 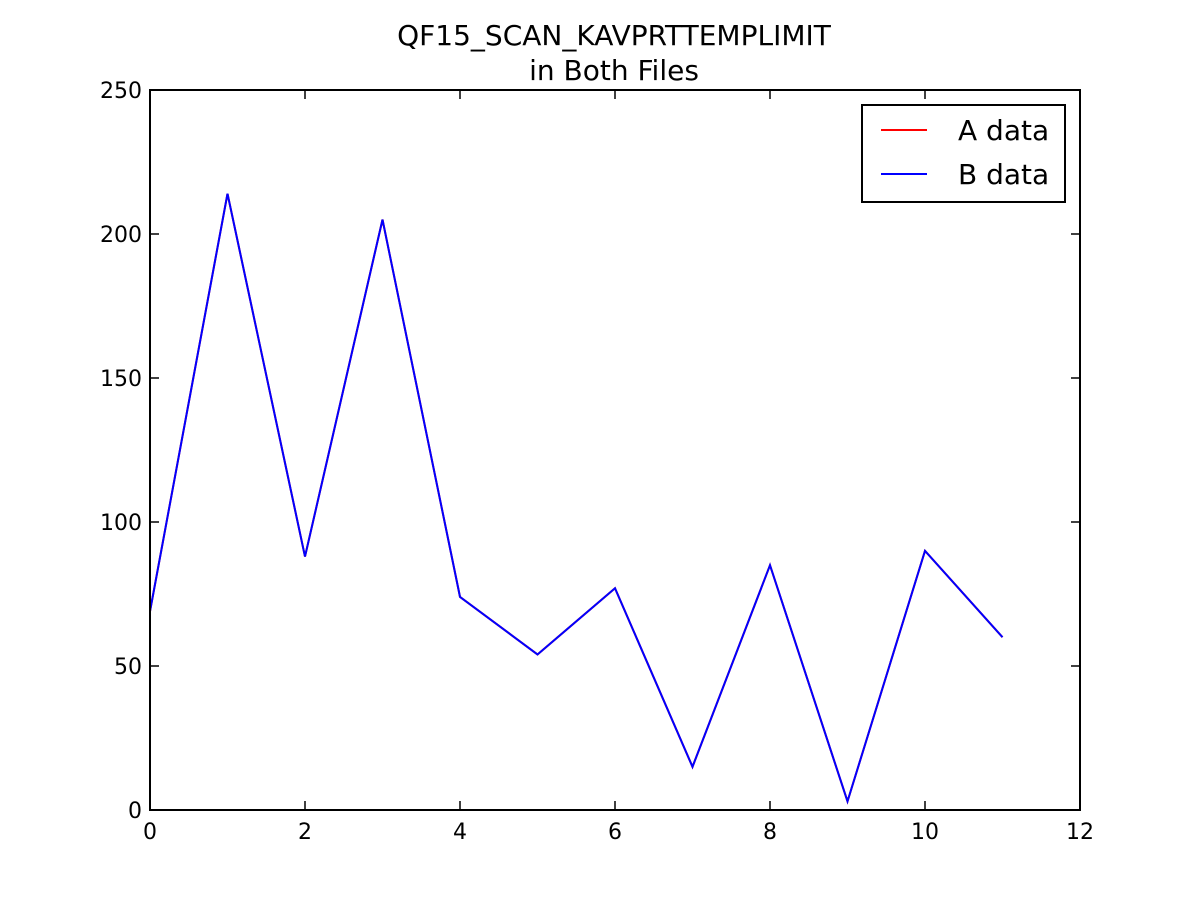 What do you see at coordinates (121, 523) in the screenshot?
I see `y-tick-label: 100` at bounding box center [121, 523].